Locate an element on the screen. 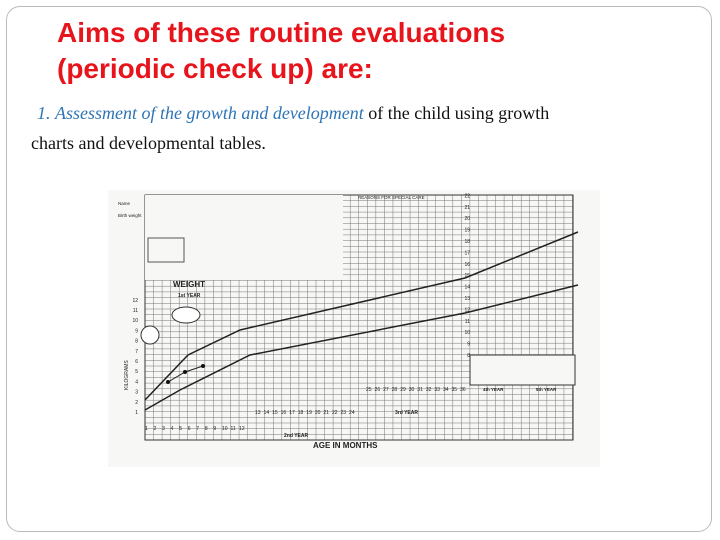  y-scale-label: 15 is located at coordinates (467, 276).